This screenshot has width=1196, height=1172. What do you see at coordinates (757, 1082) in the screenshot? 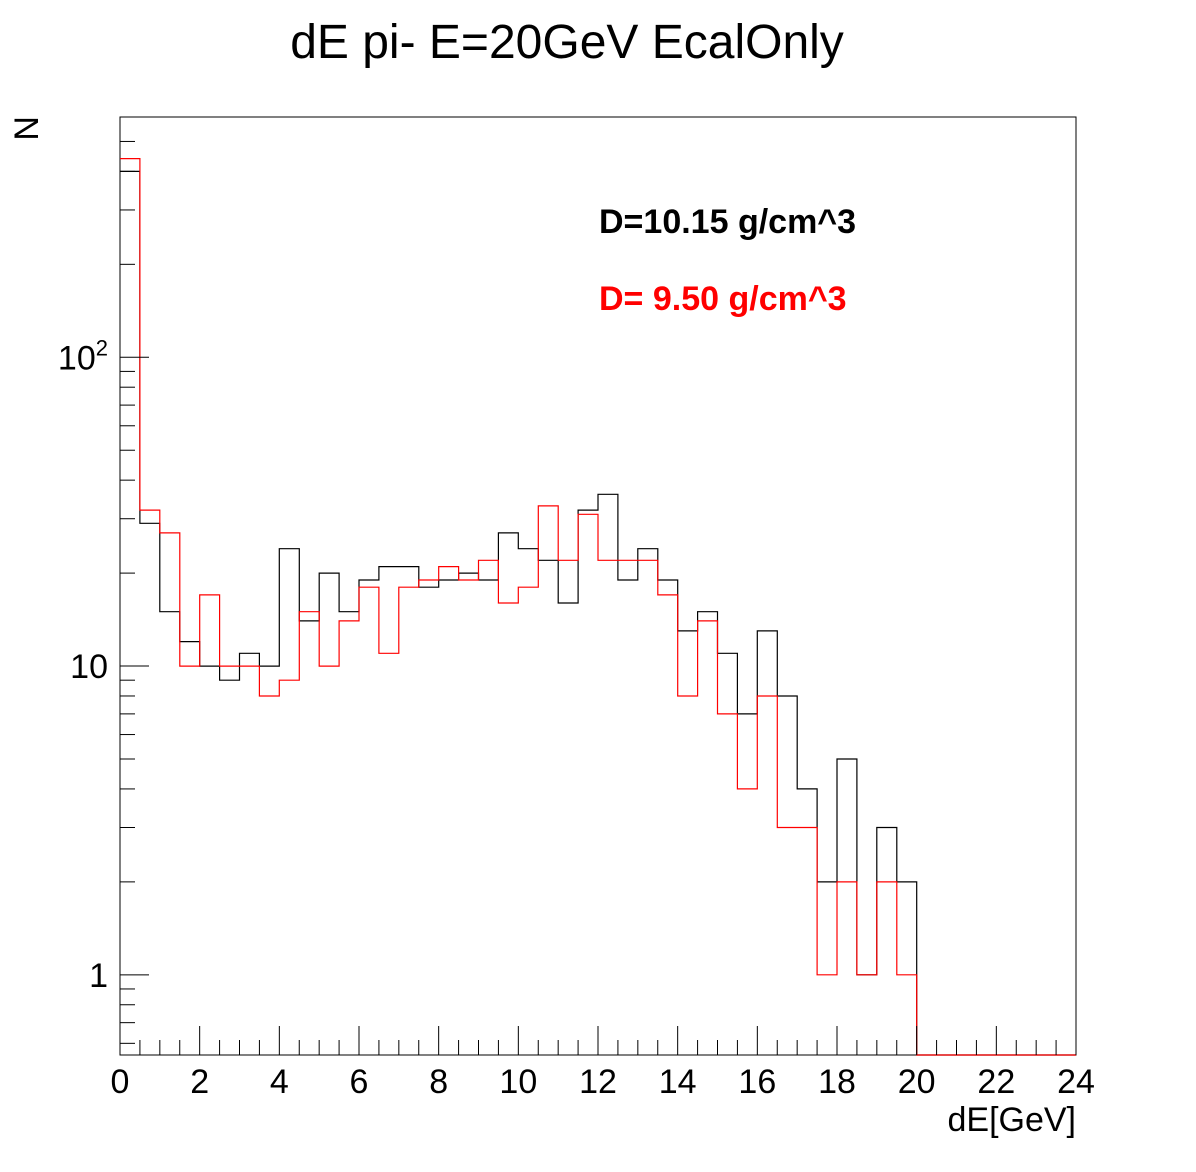
I see `x-tick-label: 16` at bounding box center [757, 1082].